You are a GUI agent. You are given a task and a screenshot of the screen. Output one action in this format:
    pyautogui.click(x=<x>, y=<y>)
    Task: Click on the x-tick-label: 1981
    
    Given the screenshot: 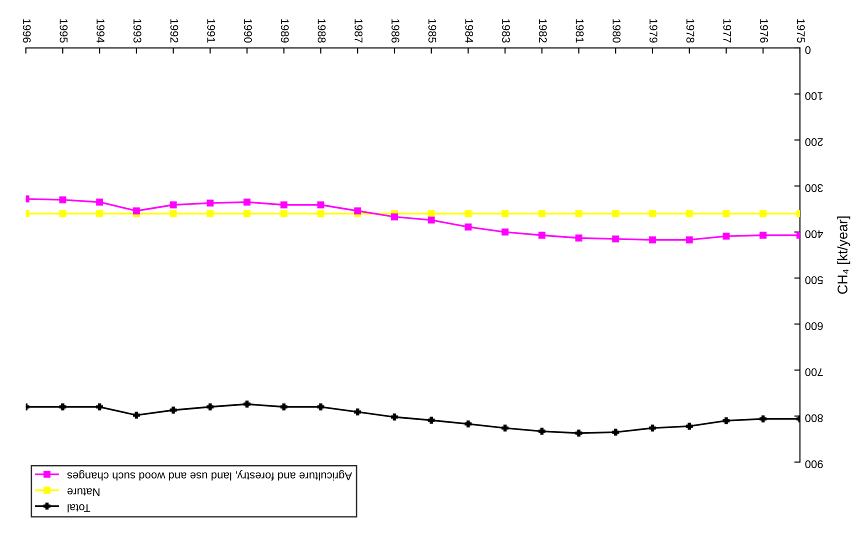 What is the action you would take?
    pyautogui.click(x=580, y=31)
    